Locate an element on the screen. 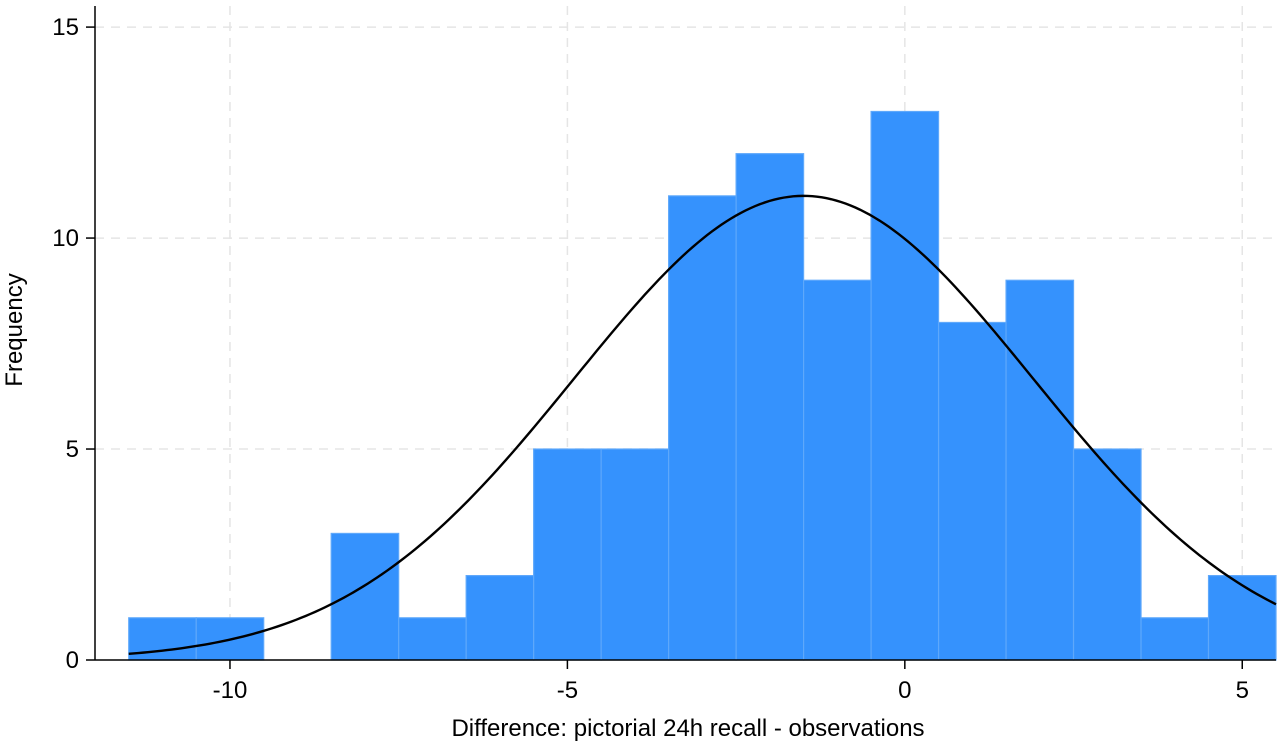  y-tick-label: 15 is located at coordinates (65, 27).